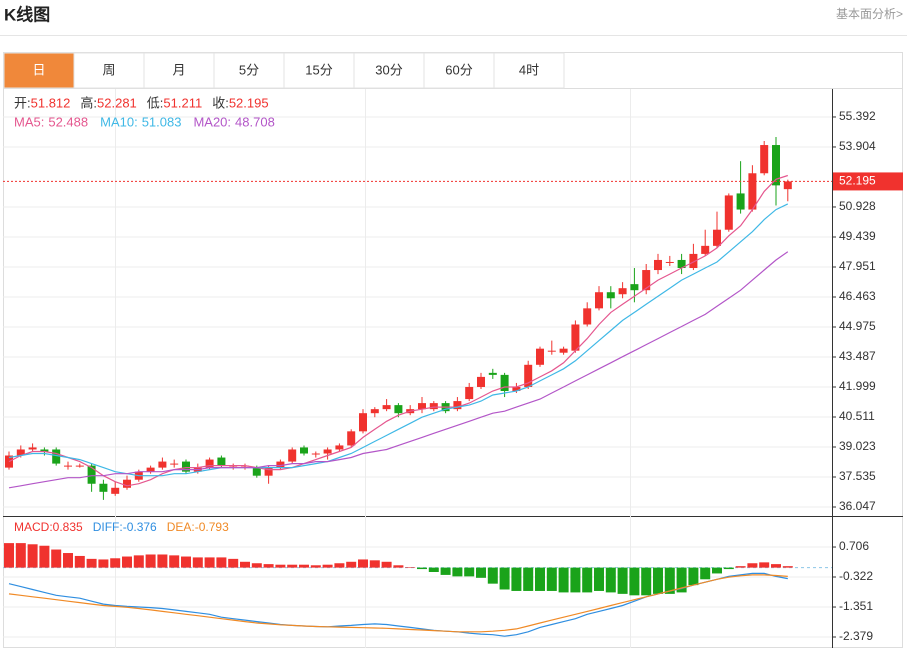  I want to click on y-tick-label: 53.904, so click(857, 146).